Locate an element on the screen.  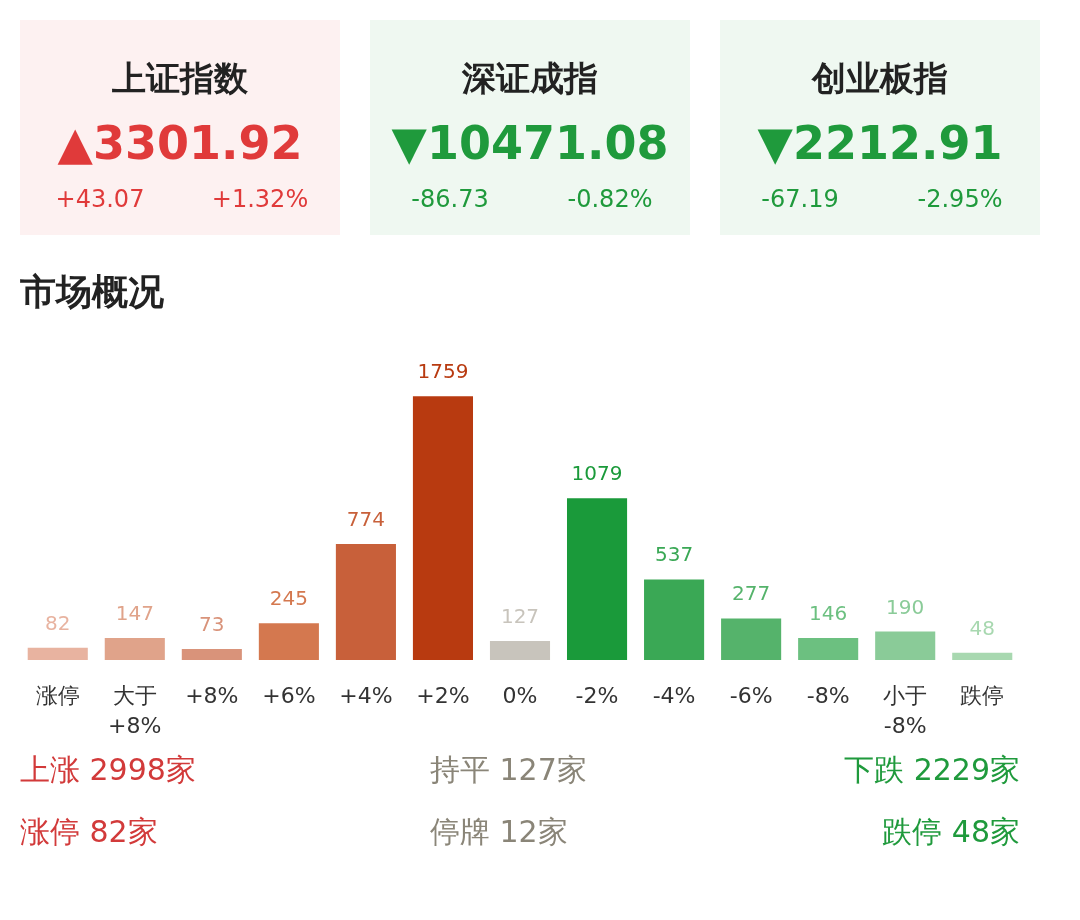
text: 跌停 48家 is located at coordinates (951, 831).